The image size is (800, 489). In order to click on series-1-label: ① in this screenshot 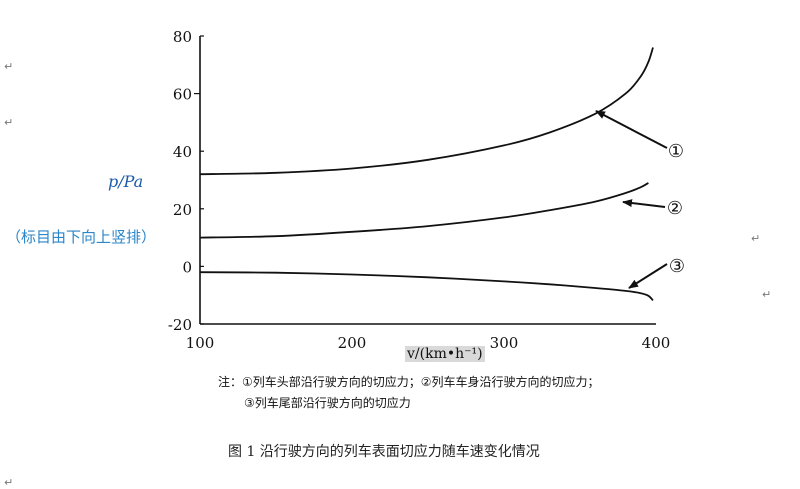, I will do `click(676, 151)`.